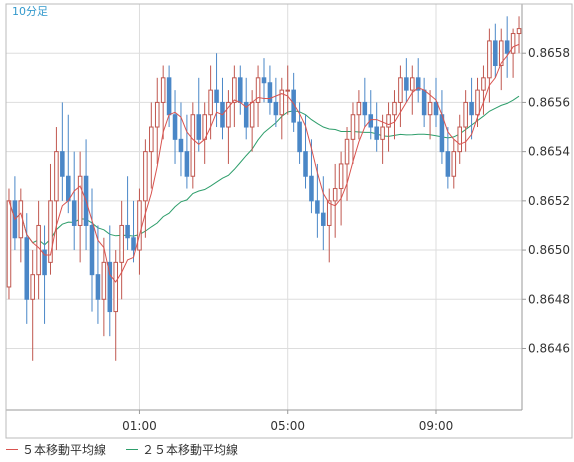 This screenshot has height=462, width=574. Describe the element at coordinates (122, 449) in the screenshot. I see `legend: ５本移動平均線 ２５本移動平均線` at that location.